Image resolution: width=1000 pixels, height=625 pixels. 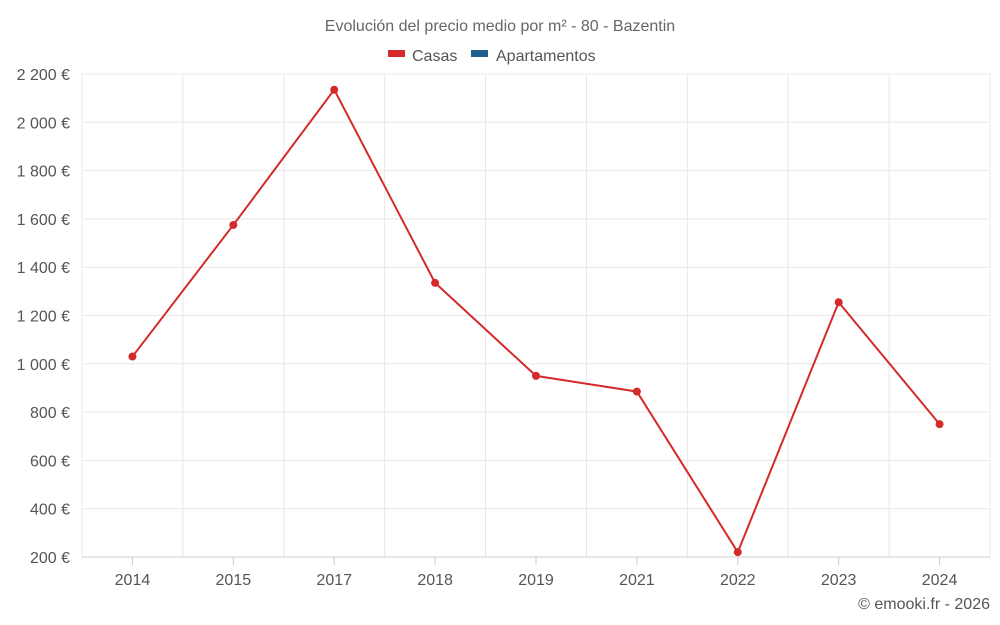 I want to click on legend: Casas Apartamentos, so click(x=492, y=56).